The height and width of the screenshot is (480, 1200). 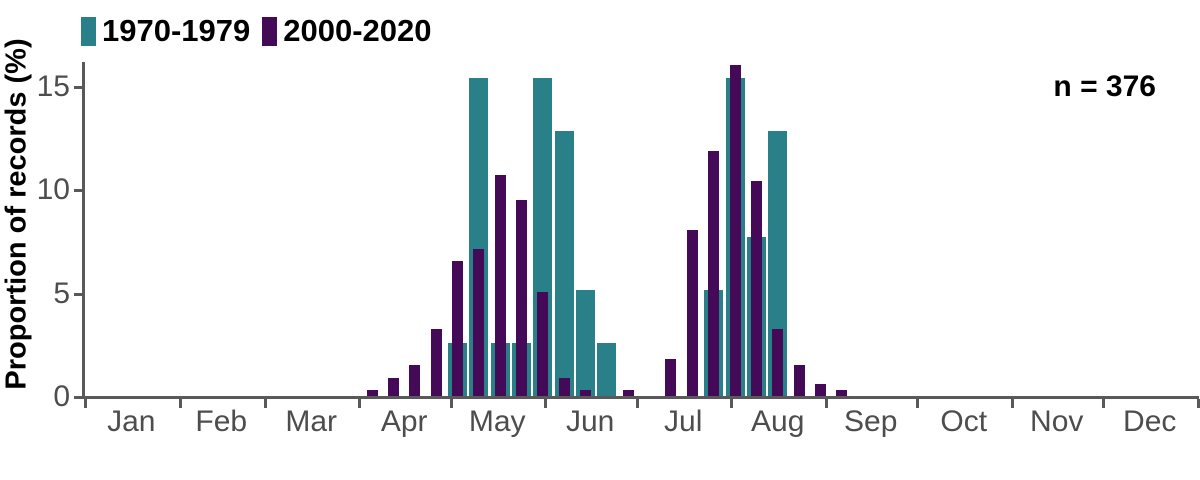 I want to click on x-tick-label-Aug: Aug, so click(x=778, y=421).